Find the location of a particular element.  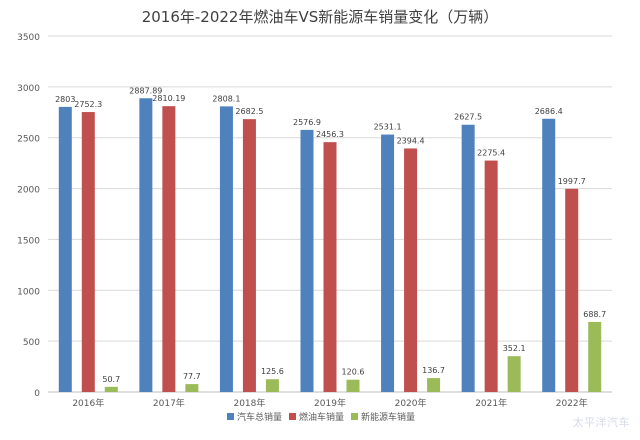

data-label: 1997.7 is located at coordinates (572, 181).